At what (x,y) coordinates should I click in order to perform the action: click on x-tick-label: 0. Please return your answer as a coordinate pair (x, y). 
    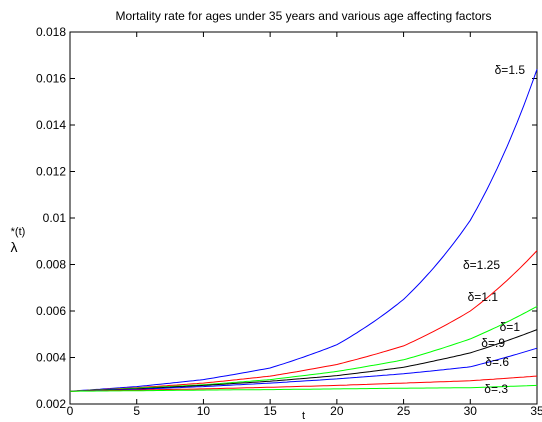
    Looking at the image, I should click on (70, 411).